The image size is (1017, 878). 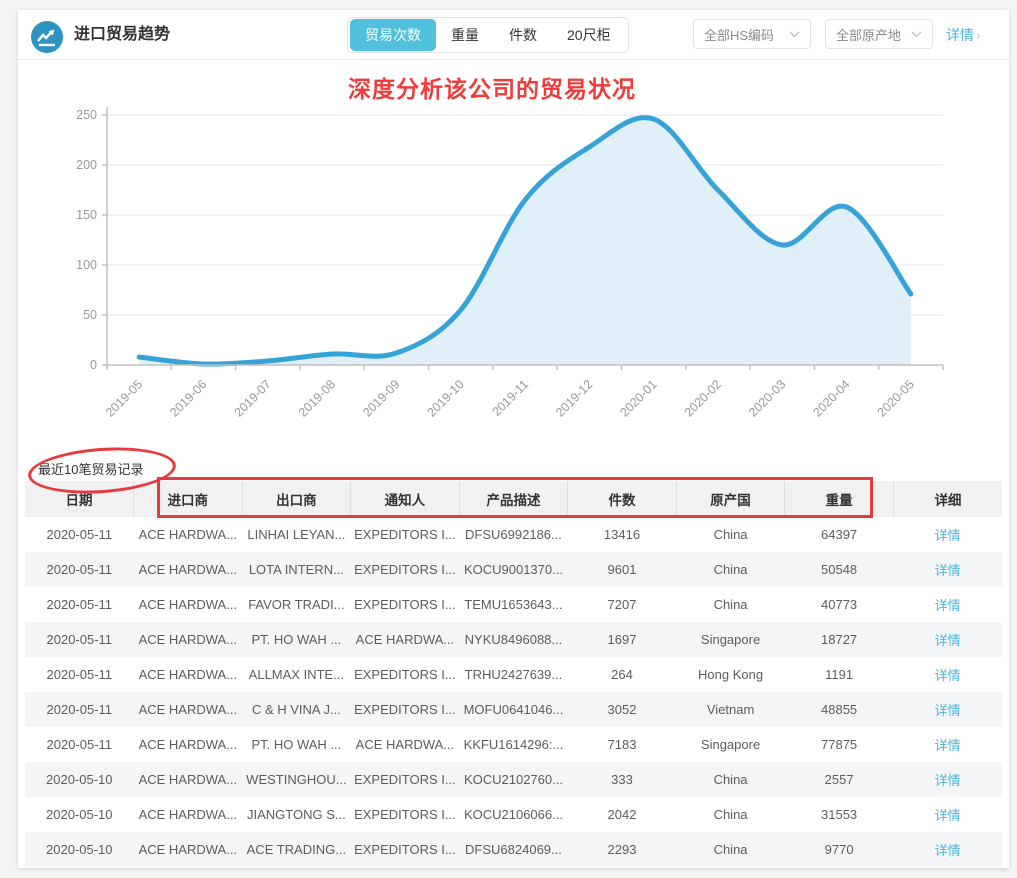 I want to click on column-header-6: 原产国, so click(x=730, y=499).